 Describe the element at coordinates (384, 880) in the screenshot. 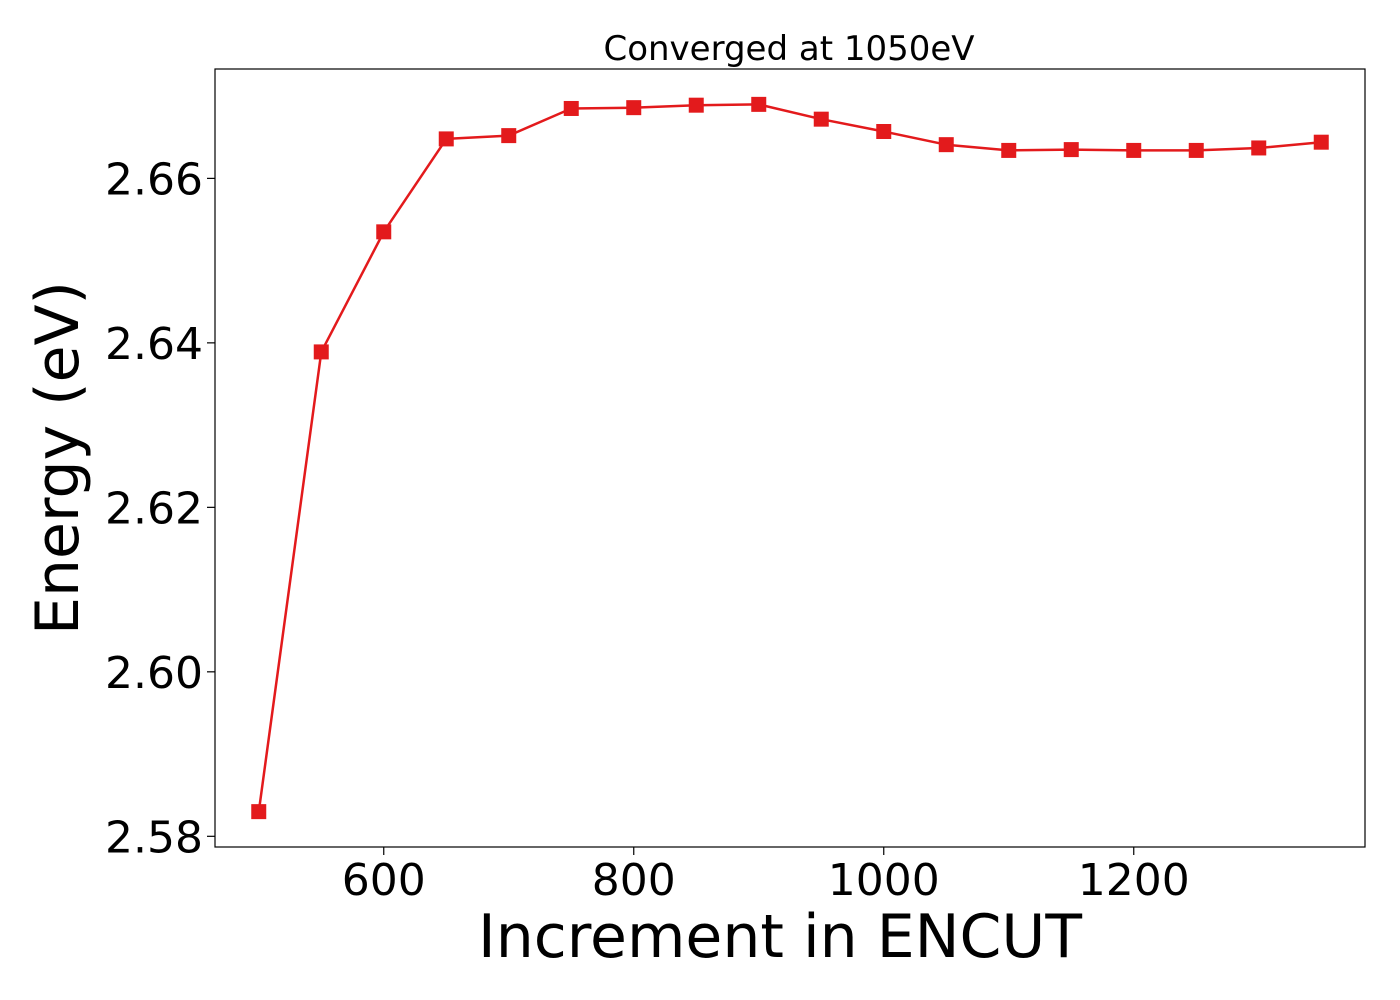

I see `x-tick-label: 600` at that location.